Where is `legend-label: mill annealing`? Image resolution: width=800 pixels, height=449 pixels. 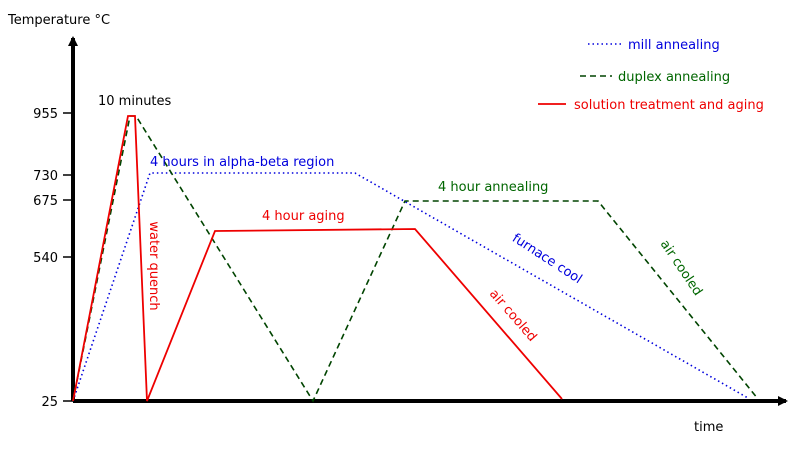
legend-label: mill annealing is located at coordinates (674, 45).